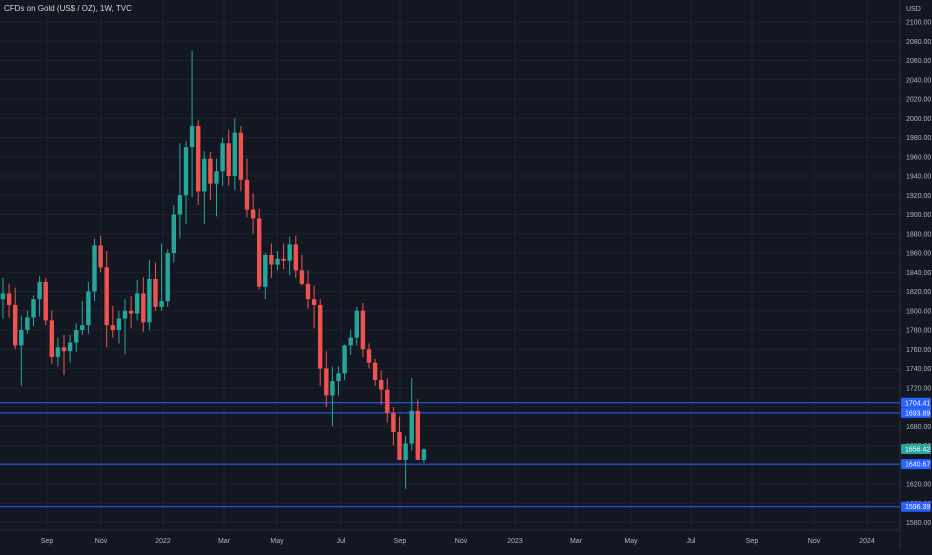  I want to click on hline-price-label-text: 1640.67, so click(917, 465).